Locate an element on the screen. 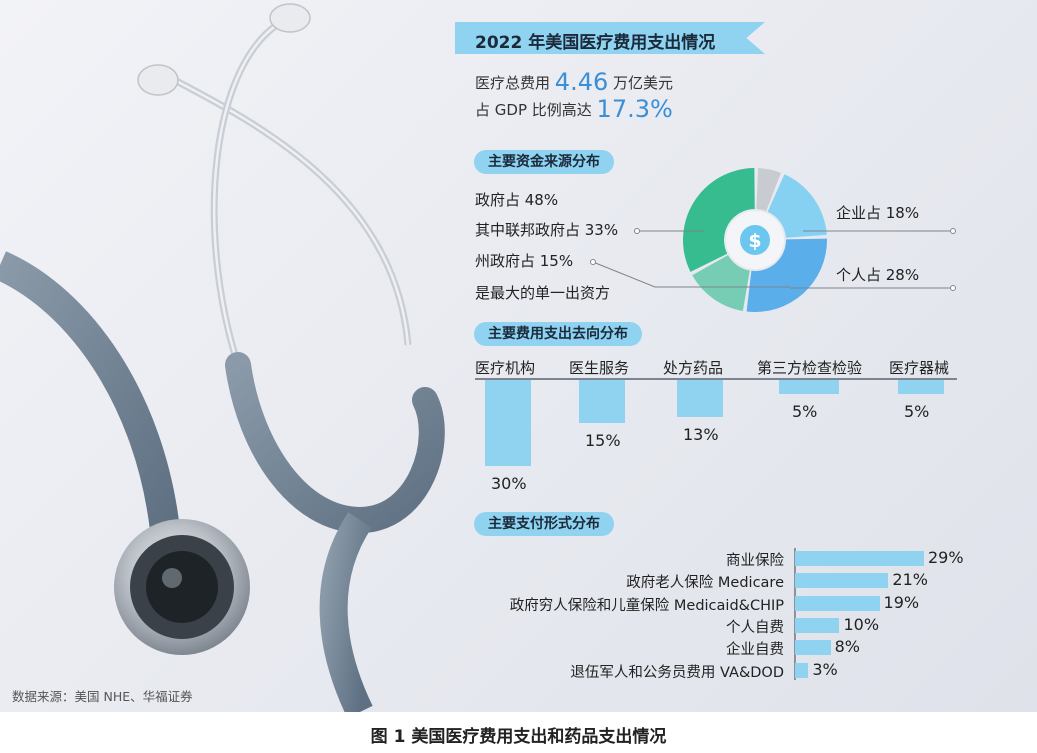 The height and width of the screenshot is (753, 1037). payment-value-label: 19% is located at coordinates (901, 602).